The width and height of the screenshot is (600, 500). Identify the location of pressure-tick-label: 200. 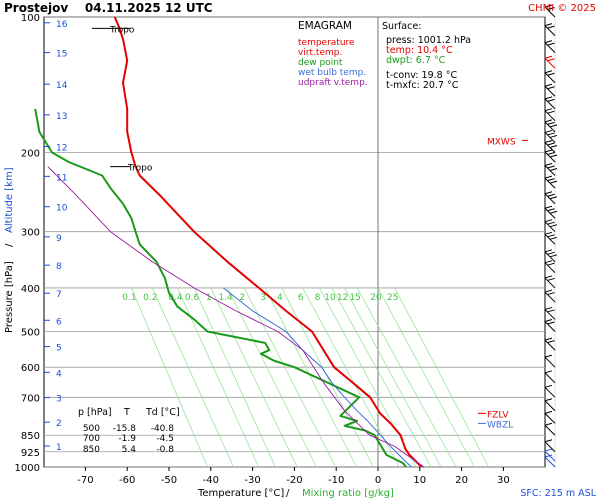
(30, 153).